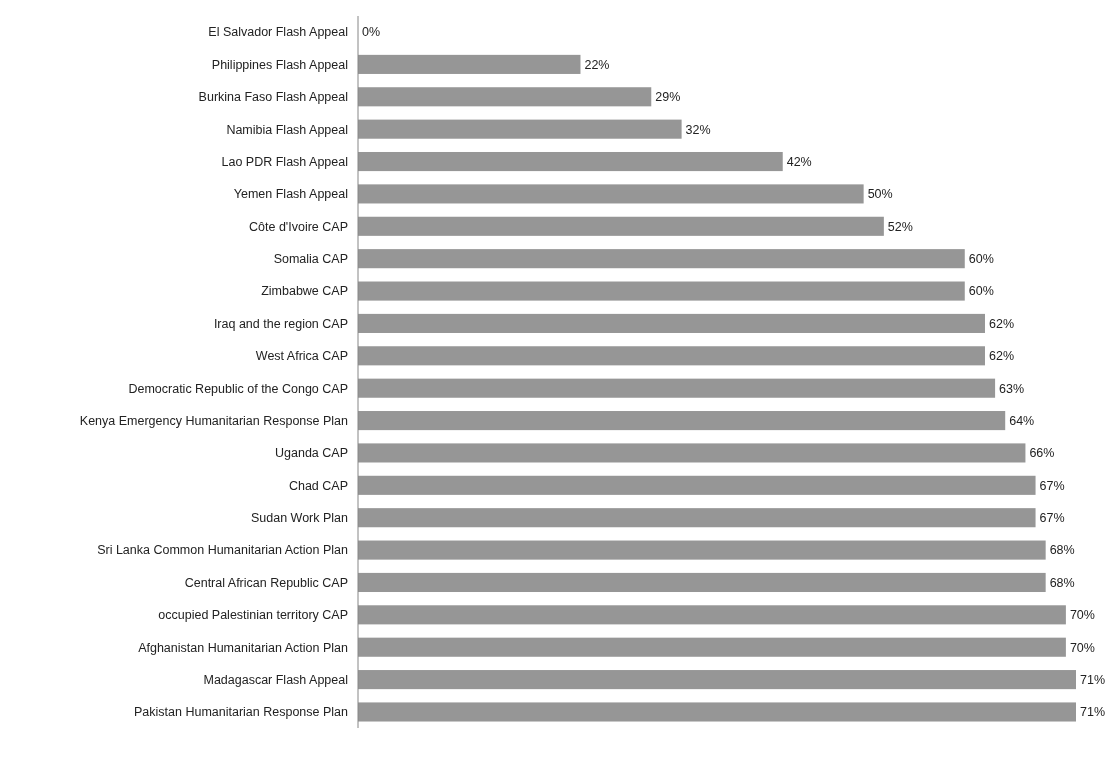 The height and width of the screenshot is (780, 1114). Describe the element at coordinates (278, 32) in the screenshot. I see `y-tick-label: El Salvador Flash Appeal` at that location.